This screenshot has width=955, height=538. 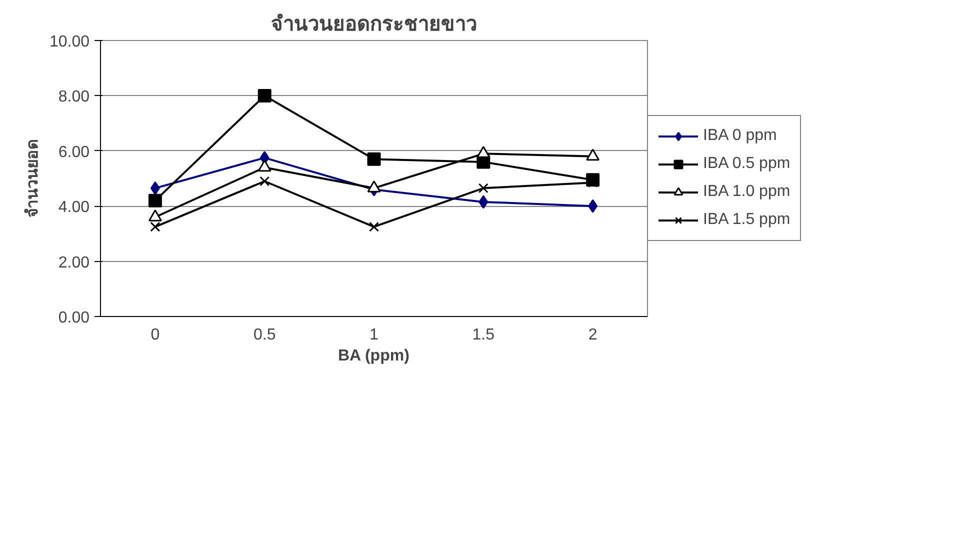 I want to click on y-tick-label: 4.00, so click(x=74, y=207).